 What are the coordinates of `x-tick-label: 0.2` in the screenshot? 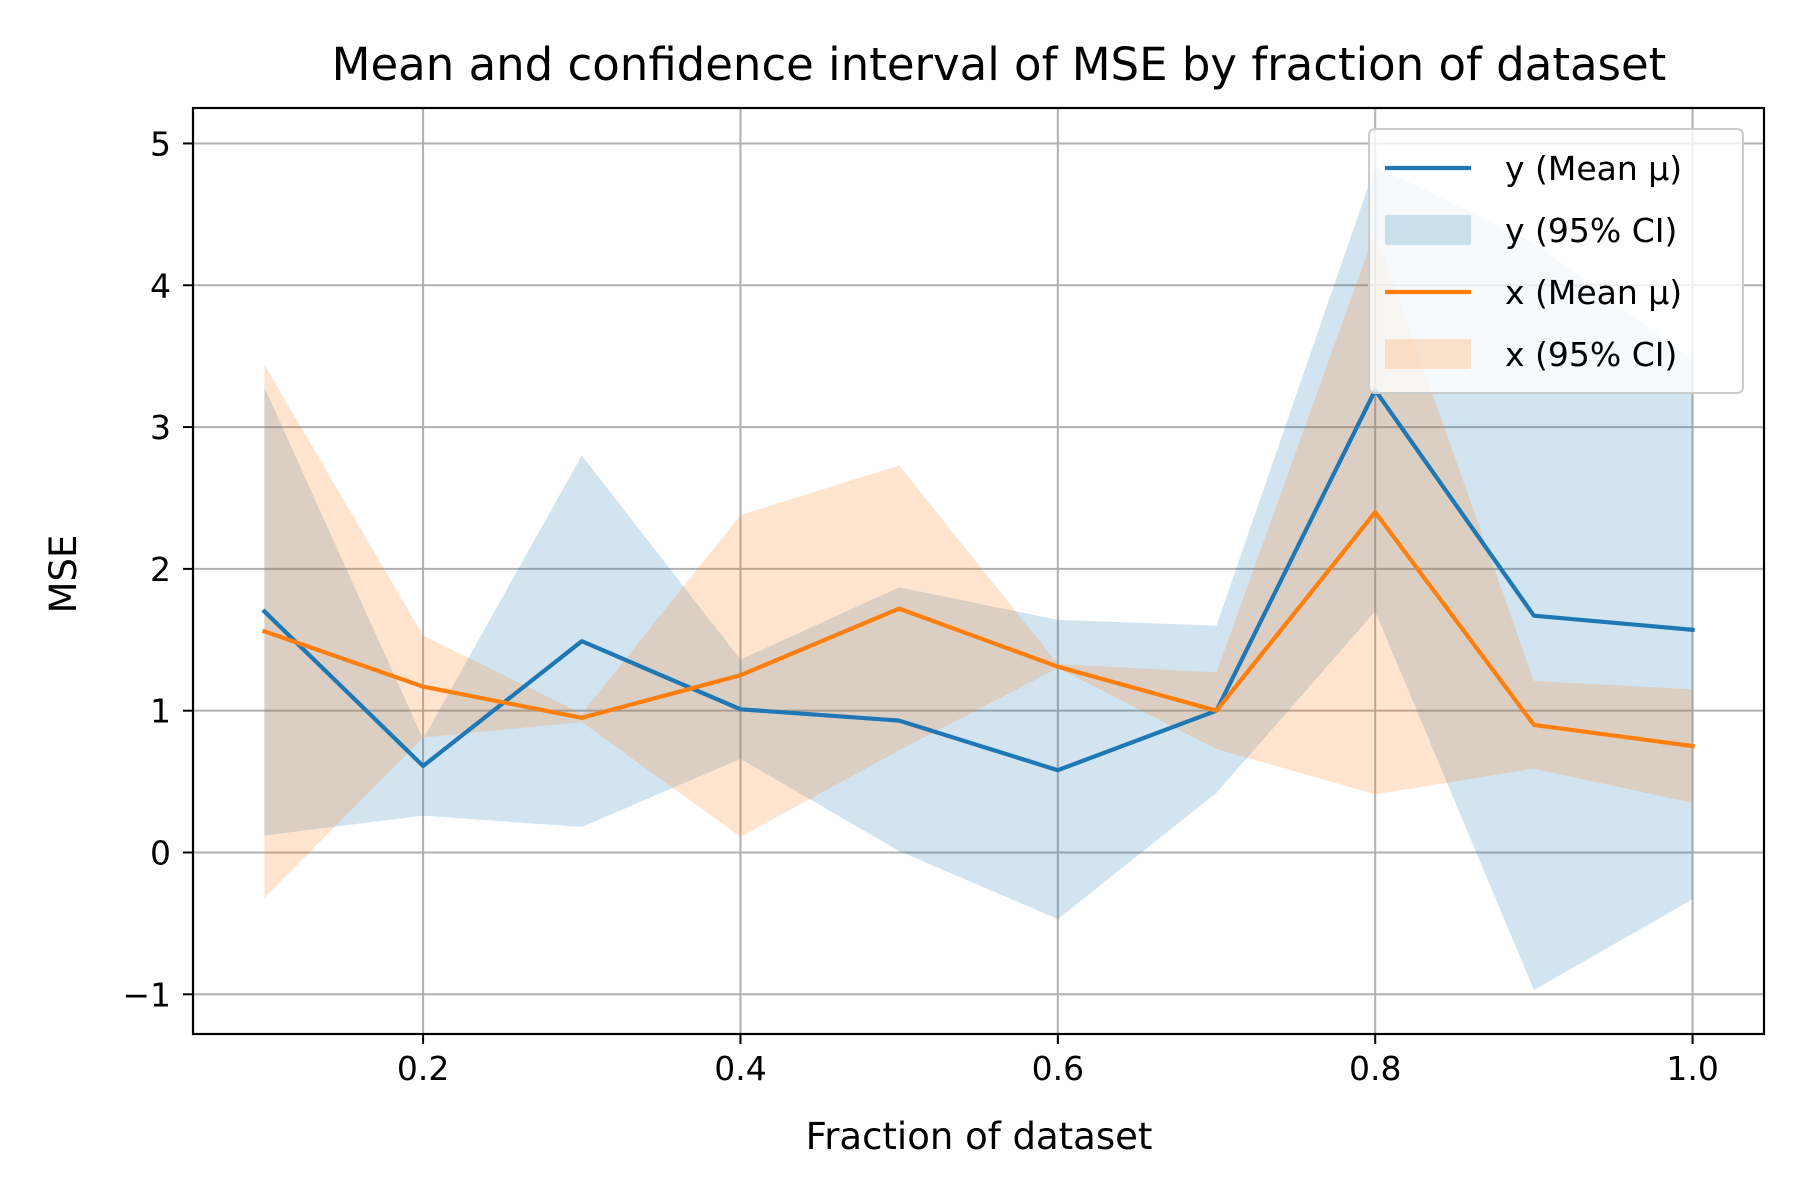 It's located at (423, 1068).